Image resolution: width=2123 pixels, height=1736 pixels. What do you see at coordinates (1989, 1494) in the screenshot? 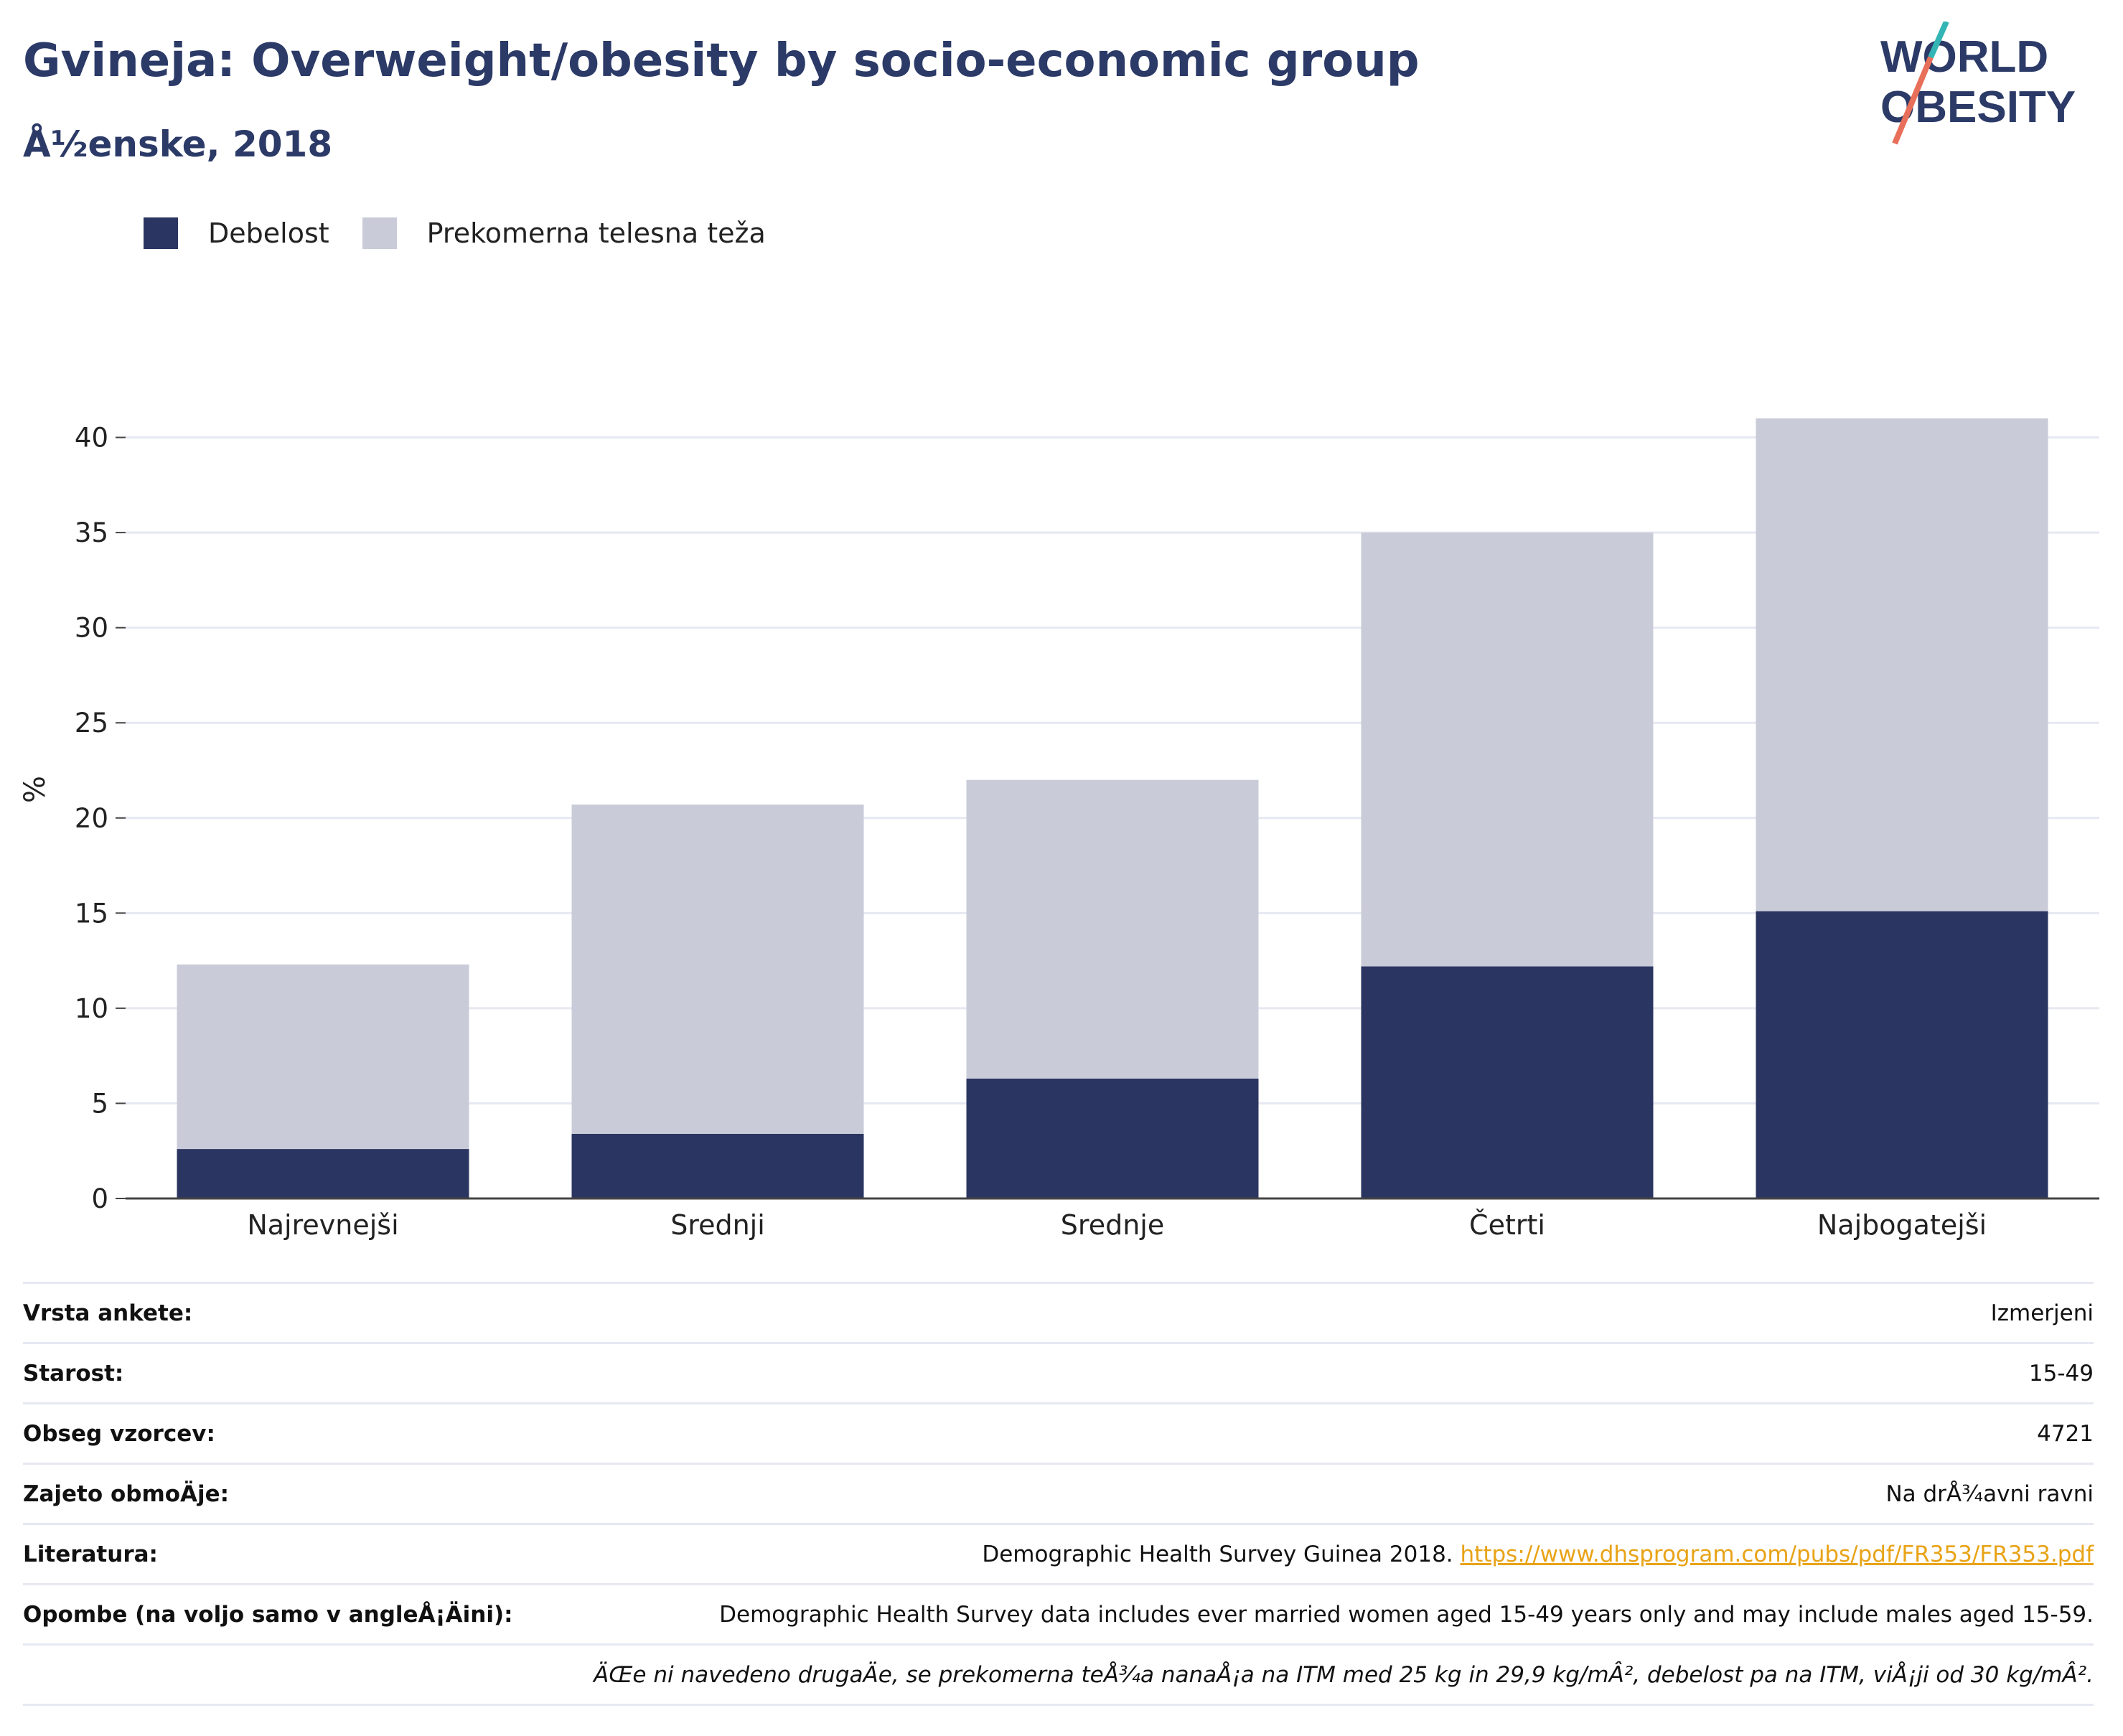
I see `meta-value: Na drÅ¾avni ravni` at bounding box center [1989, 1494].